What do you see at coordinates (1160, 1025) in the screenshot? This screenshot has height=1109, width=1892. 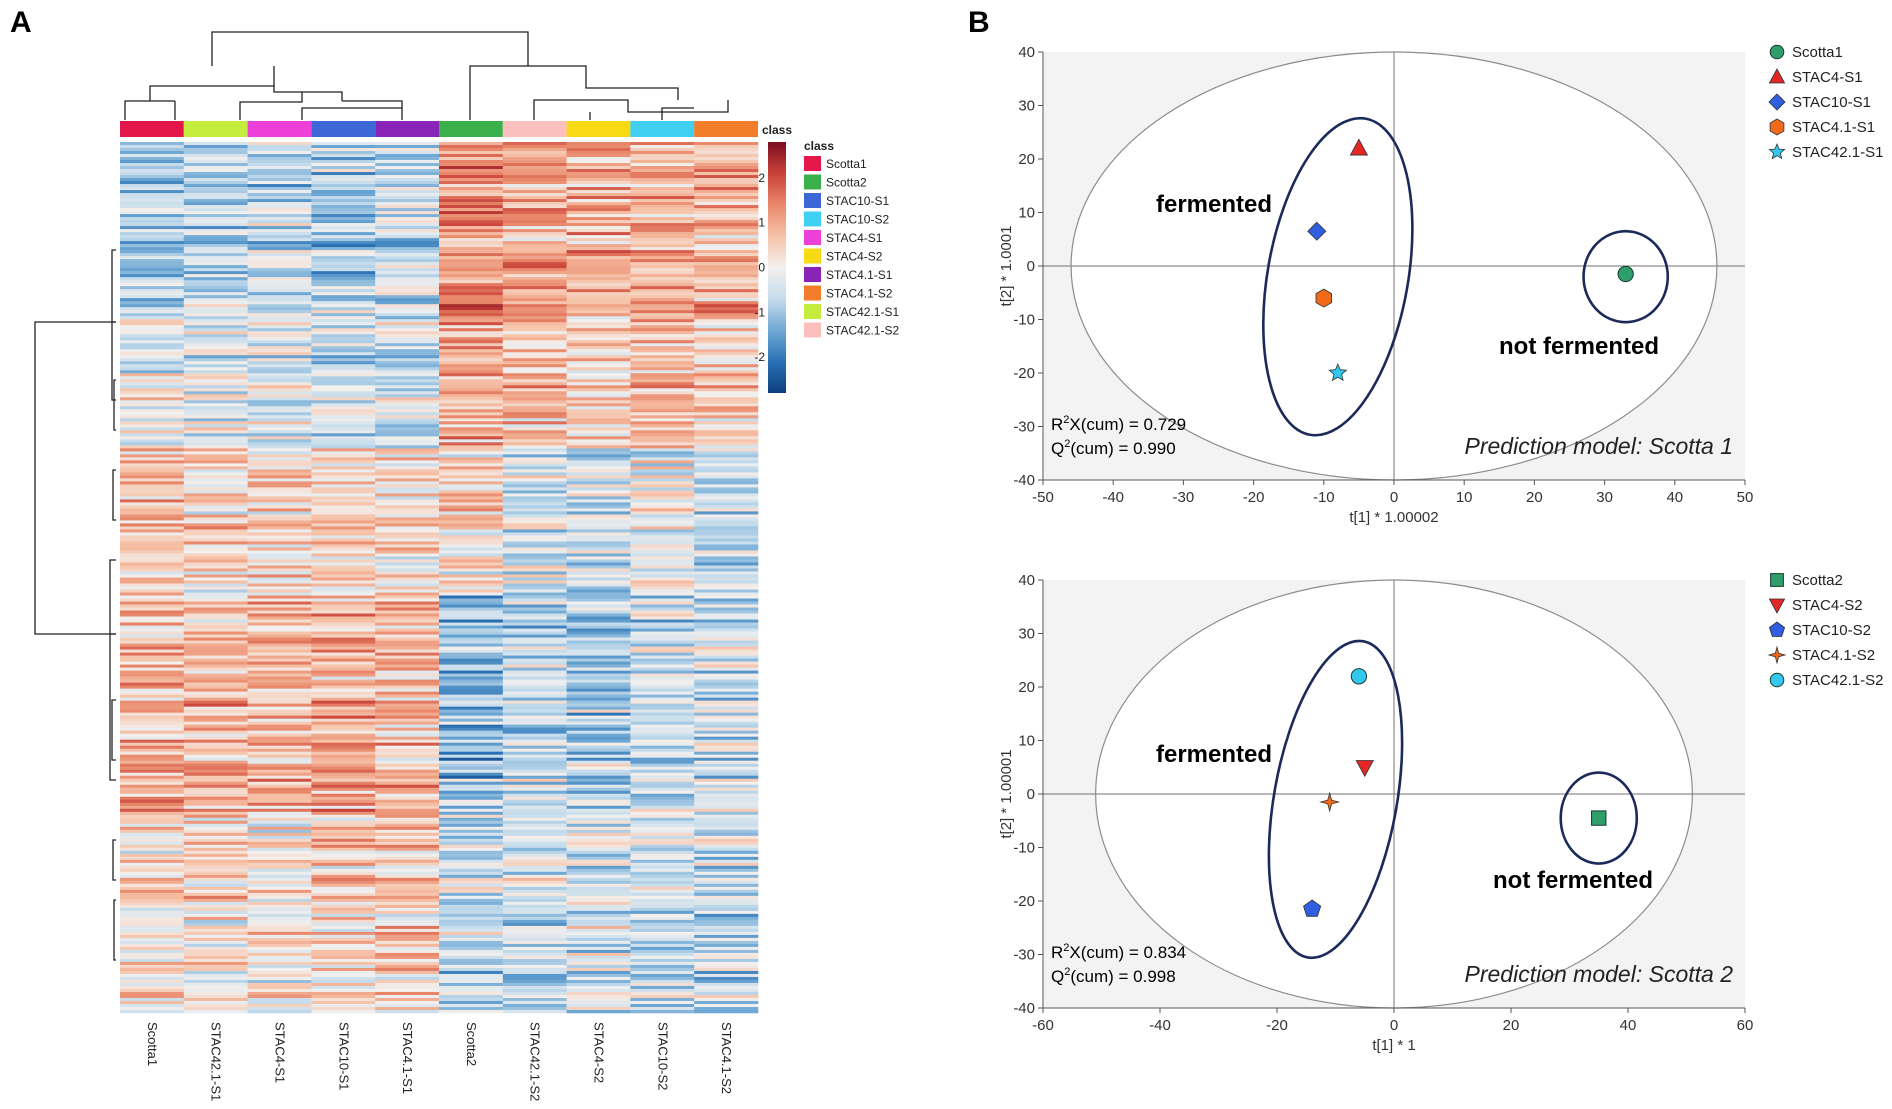 I see `x-tick-label: -40` at bounding box center [1160, 1025].